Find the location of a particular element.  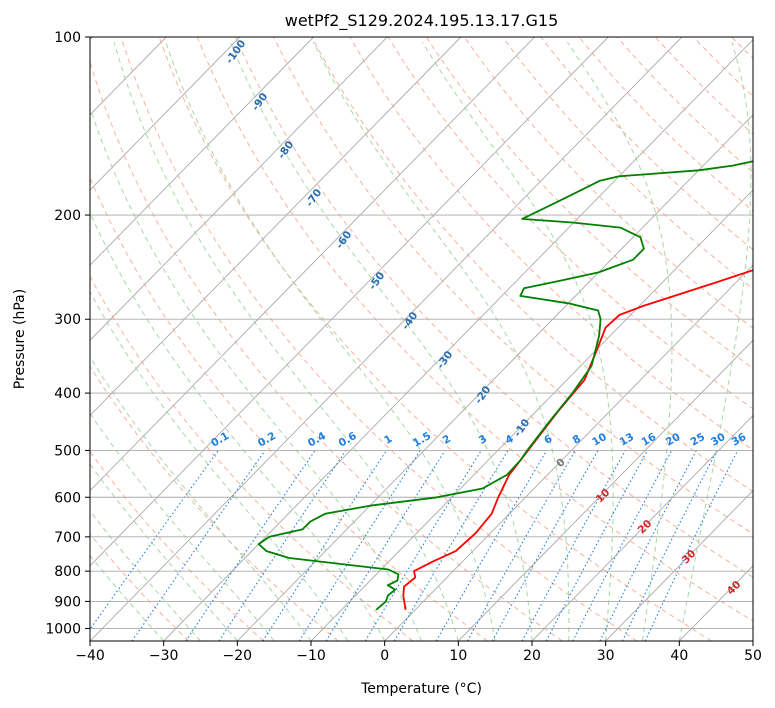

y-tick-label: 900 is located at coordinates (67, 602).